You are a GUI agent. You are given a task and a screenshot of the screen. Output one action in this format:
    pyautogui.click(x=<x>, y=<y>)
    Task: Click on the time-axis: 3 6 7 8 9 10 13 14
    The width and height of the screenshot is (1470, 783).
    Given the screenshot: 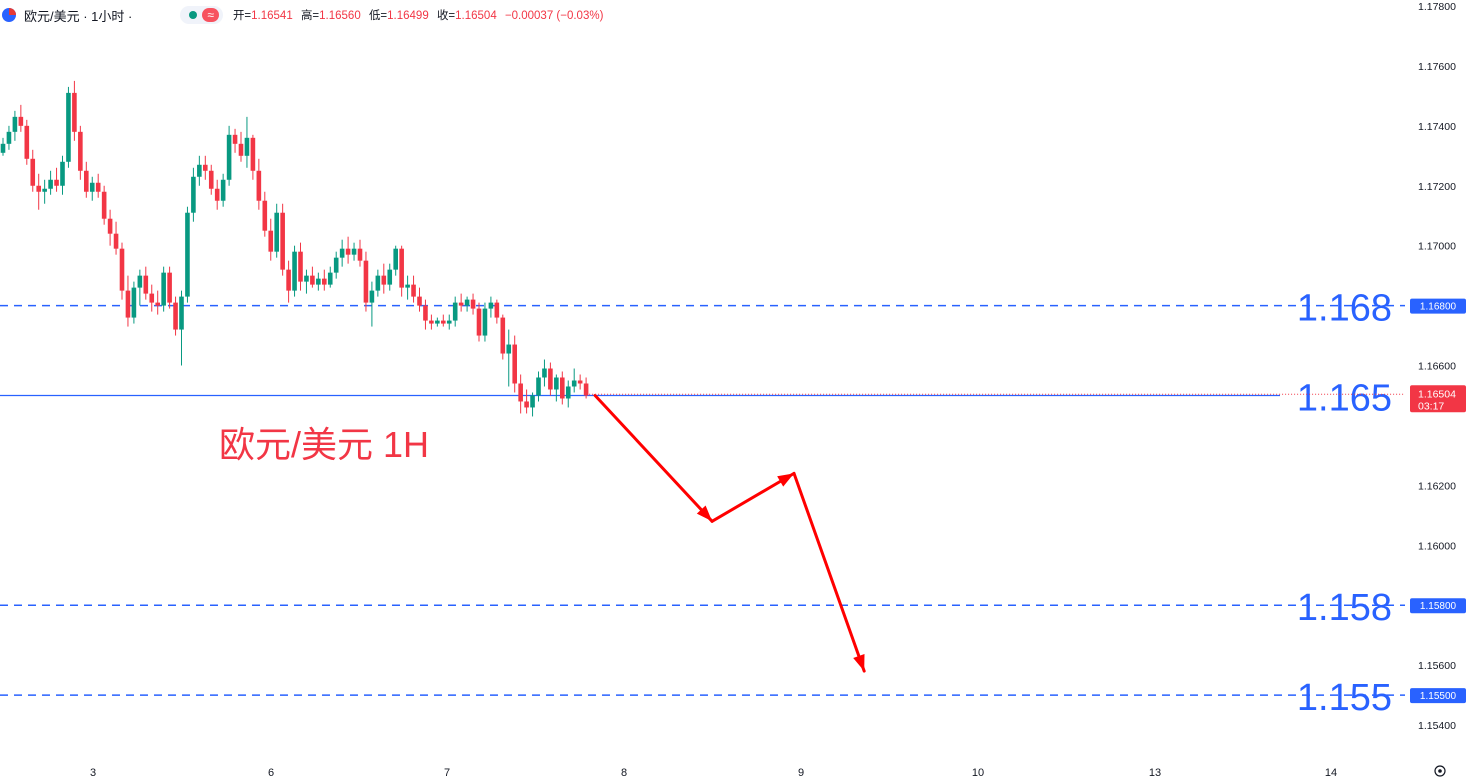 What is the action you would take?
    pyautogui.click(x=713, y=773)
    